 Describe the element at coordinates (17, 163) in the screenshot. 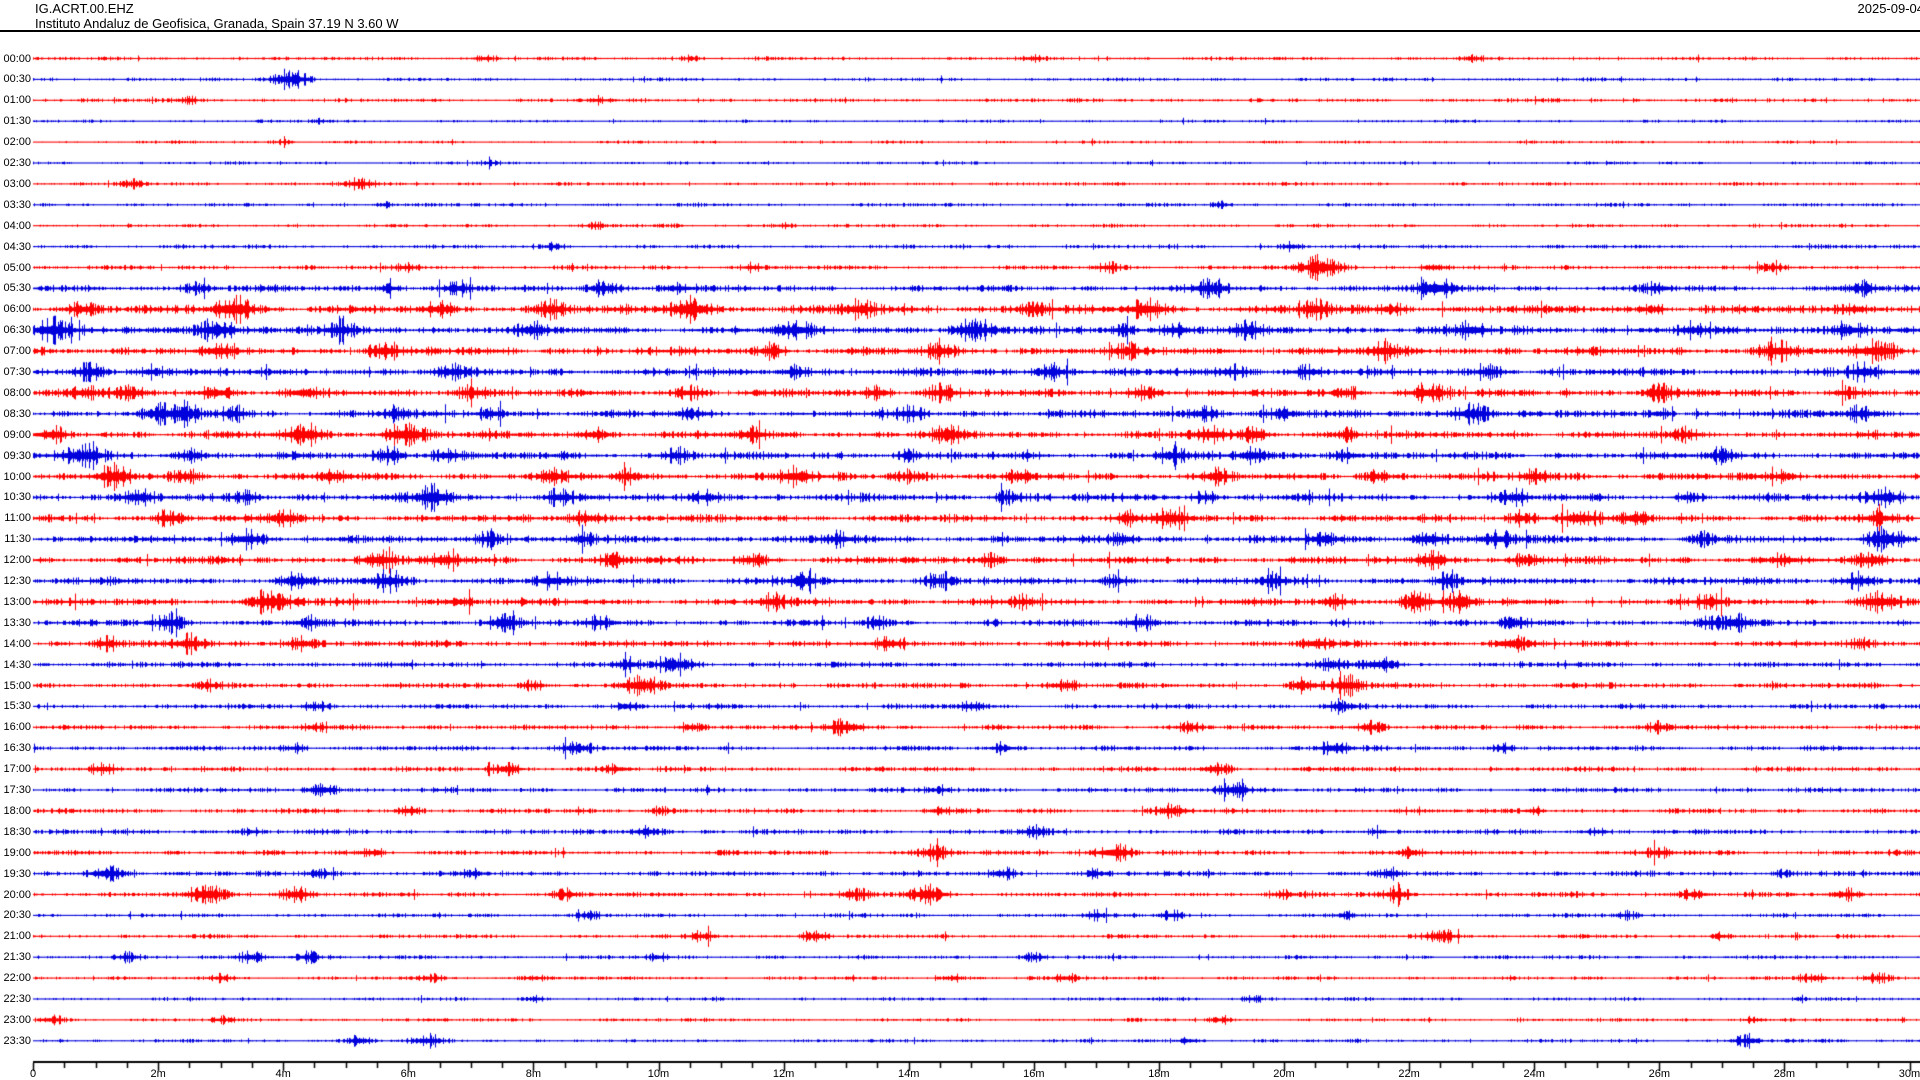

I see `row-time-label: 02:30` at that location.